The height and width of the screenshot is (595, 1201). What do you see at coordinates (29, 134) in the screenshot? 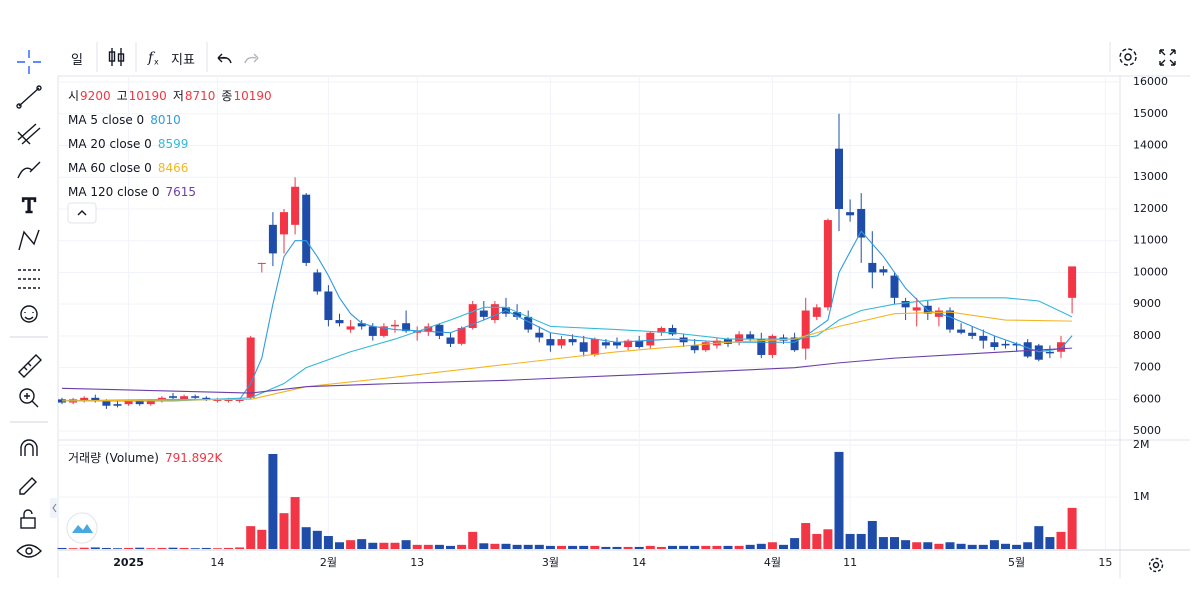
I see `fib-tool` at bounding box center [29, 134].